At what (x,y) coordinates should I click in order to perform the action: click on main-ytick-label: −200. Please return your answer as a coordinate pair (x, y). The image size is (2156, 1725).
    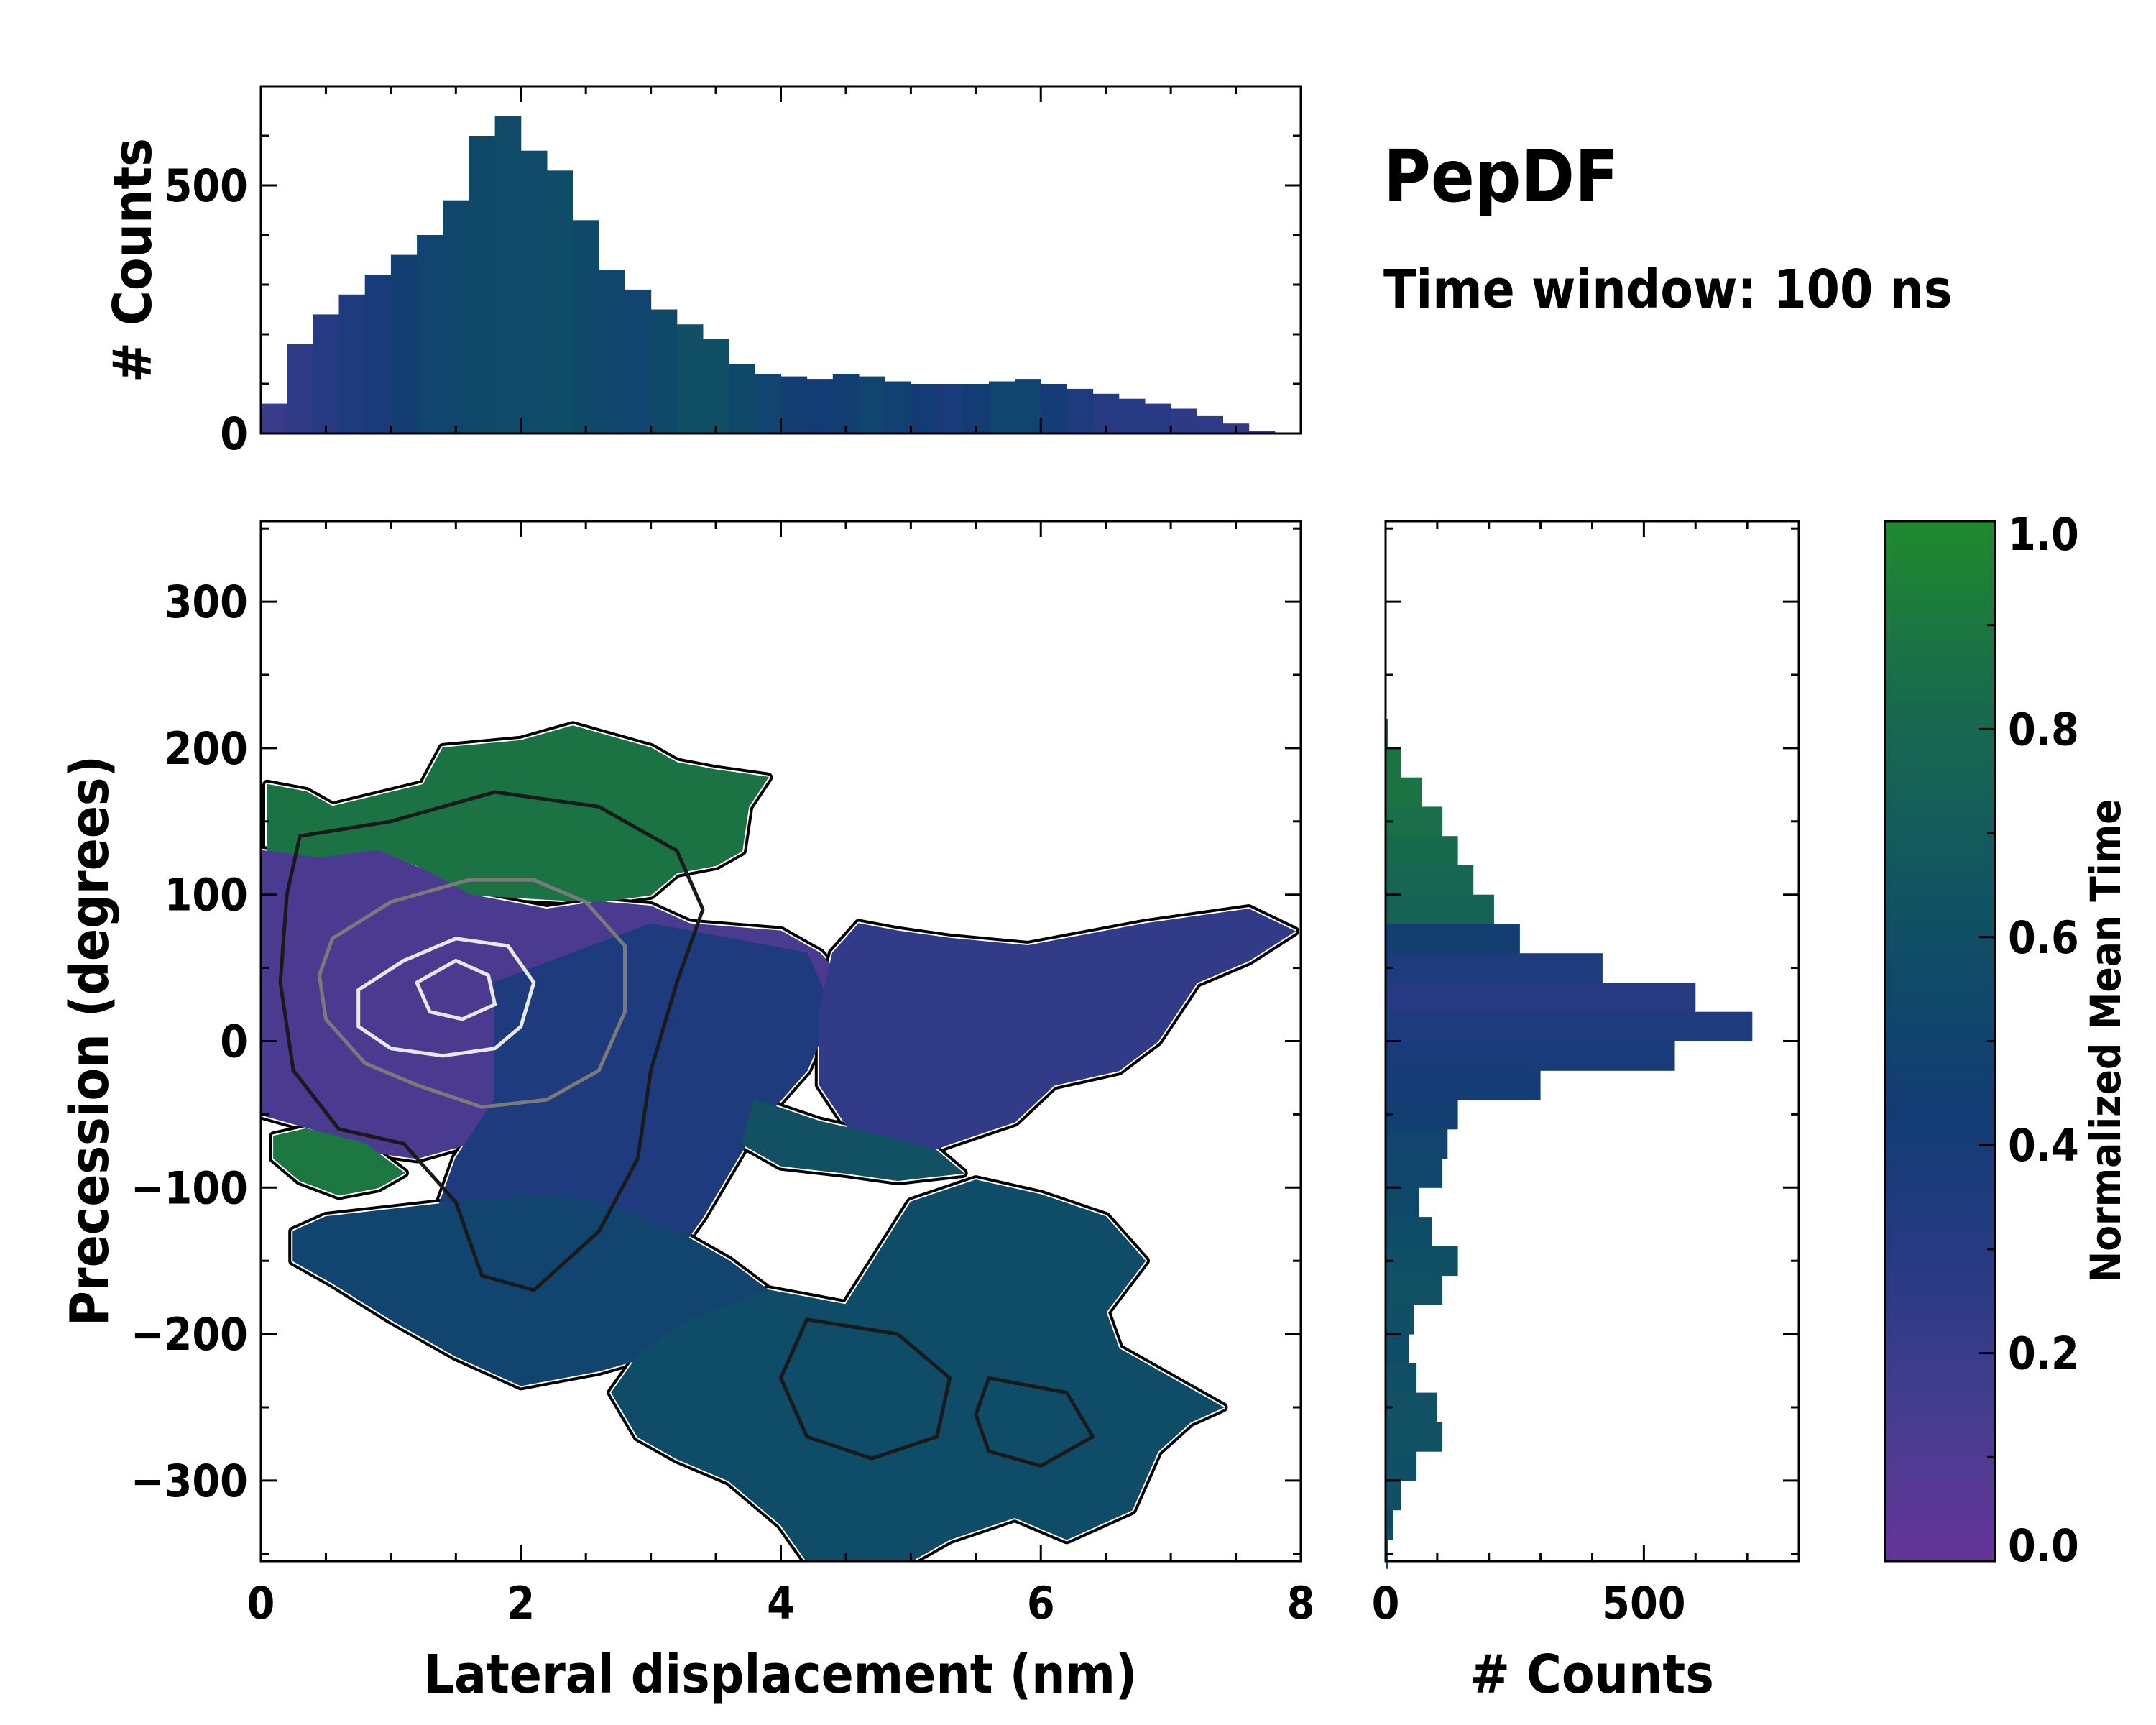
    Looking at the image, I should click on (189, 1334).